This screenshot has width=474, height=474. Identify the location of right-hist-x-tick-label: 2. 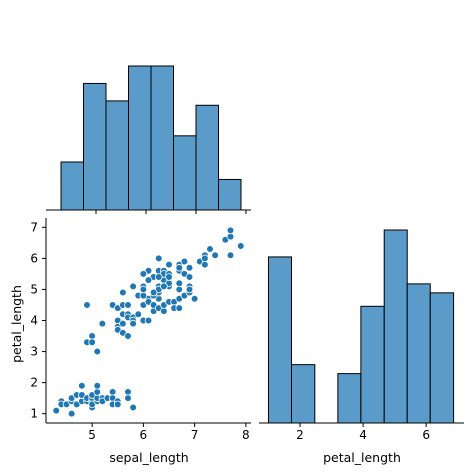
(300, 435).